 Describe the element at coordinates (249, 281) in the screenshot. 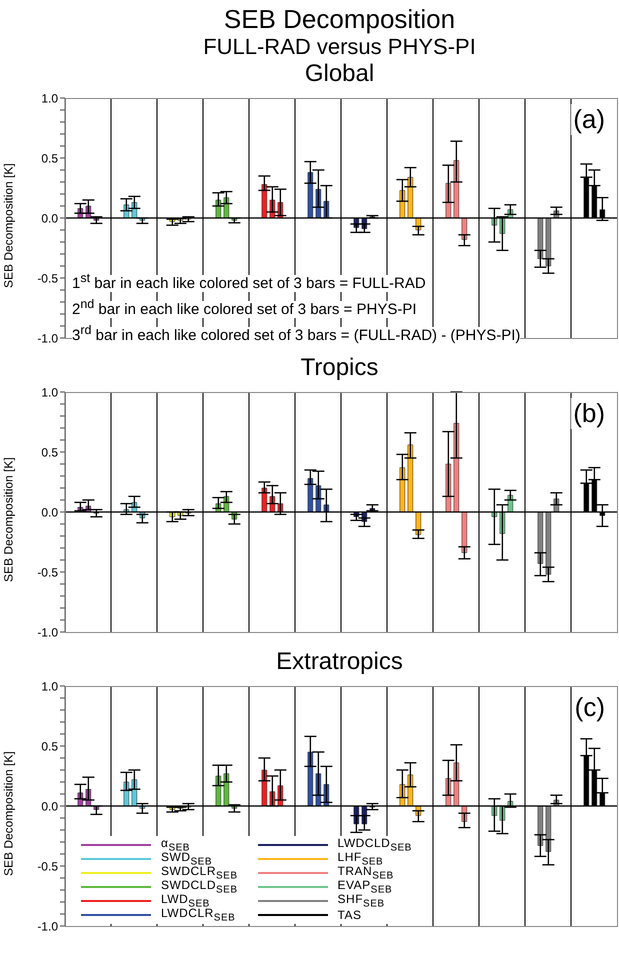

I see `annotation: 1$^{st}$ bar in each like colored set of 3 bars = FULL-RAD` at that location.